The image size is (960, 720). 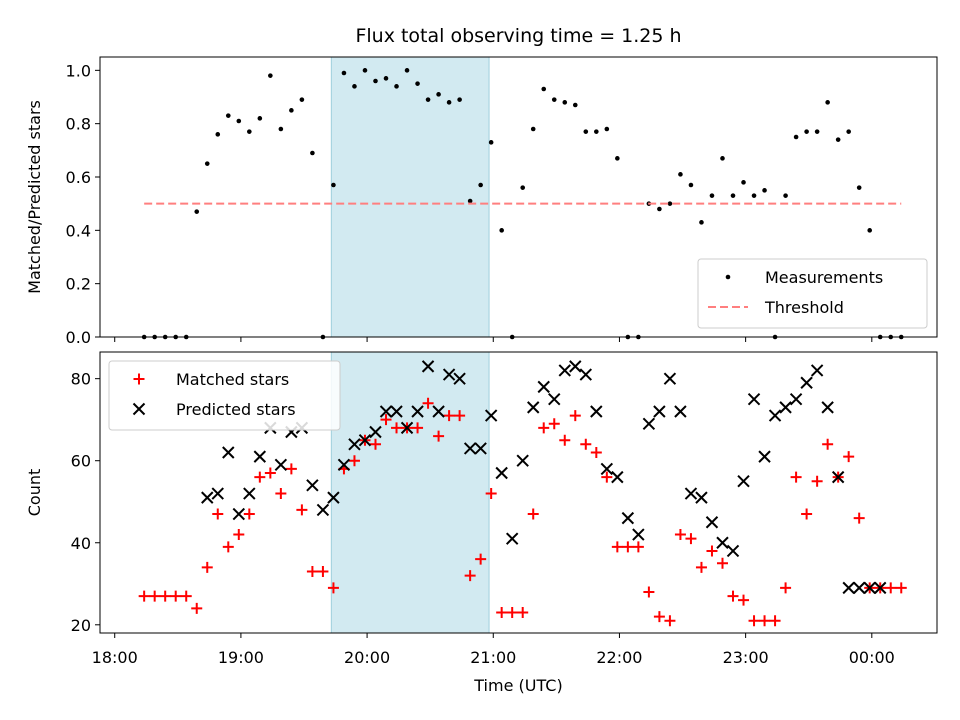 What do you see at coordinates (34, 493) in the screenshot?
I see `count-y-axis-label: Count` at bounding box center [34, 493].